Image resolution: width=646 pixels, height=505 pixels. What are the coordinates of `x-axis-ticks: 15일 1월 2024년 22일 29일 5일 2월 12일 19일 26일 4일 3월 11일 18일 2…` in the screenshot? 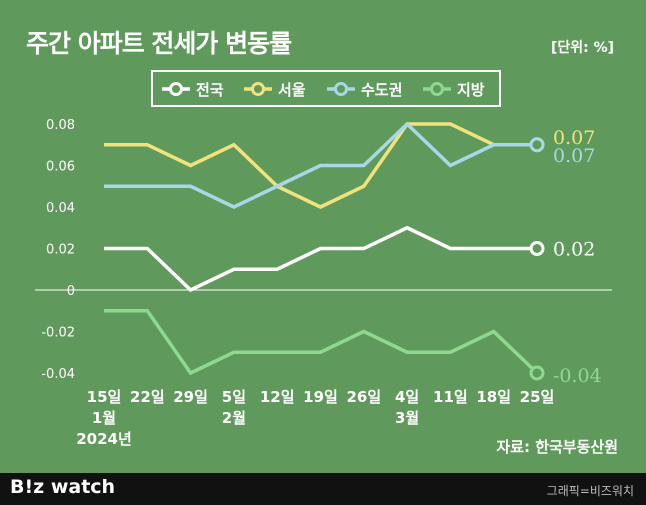 It's located at (315, 418).